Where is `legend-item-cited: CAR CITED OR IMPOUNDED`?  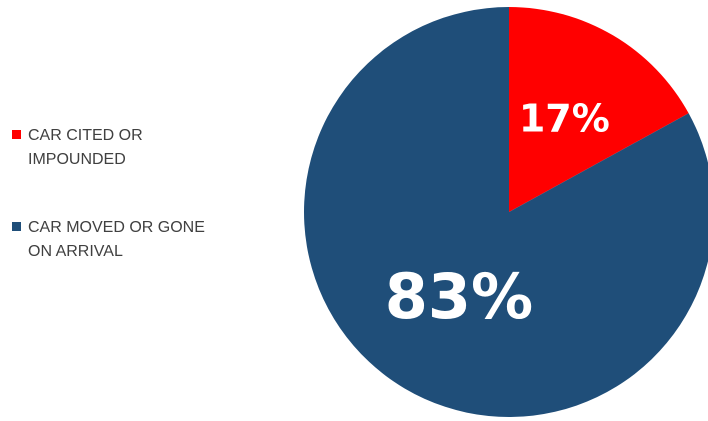 legend-item-cited: CAR CITED OR IMPOUNDED is located at coordinates (122, 148).